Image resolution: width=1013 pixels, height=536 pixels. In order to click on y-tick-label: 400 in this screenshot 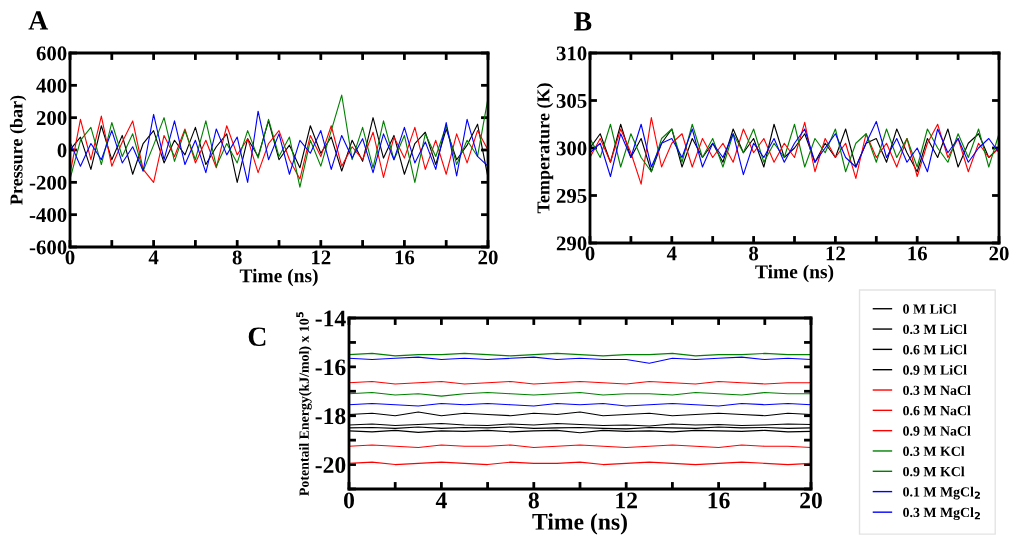, I will do `click(51, 85)`.